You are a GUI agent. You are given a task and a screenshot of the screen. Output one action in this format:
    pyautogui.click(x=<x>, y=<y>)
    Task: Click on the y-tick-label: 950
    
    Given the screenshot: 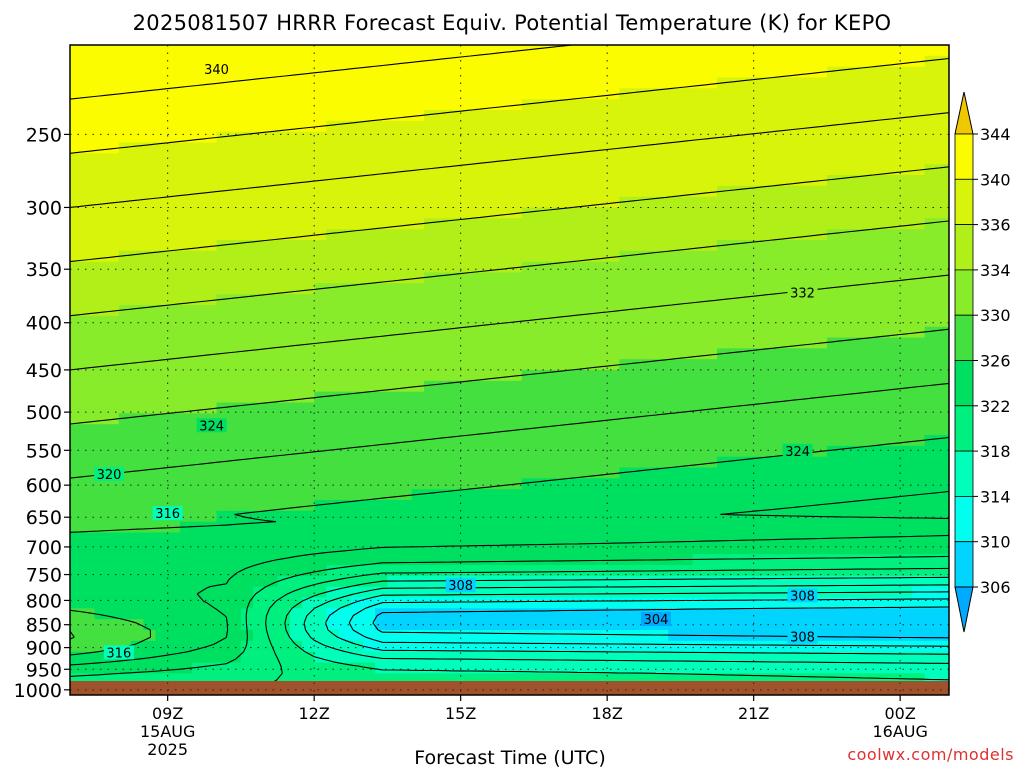 What is the action you would take?
    pyautogui.click(x=44, y=670)
    